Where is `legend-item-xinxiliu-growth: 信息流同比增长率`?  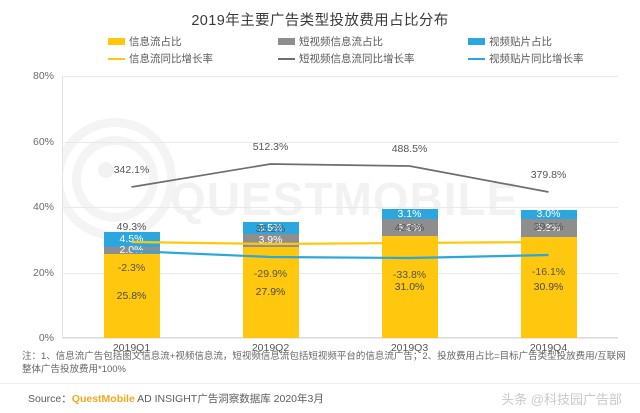
legend-item-xinxiliu-growth: 信息流同比增长率 is located at coordinates (193, 58).